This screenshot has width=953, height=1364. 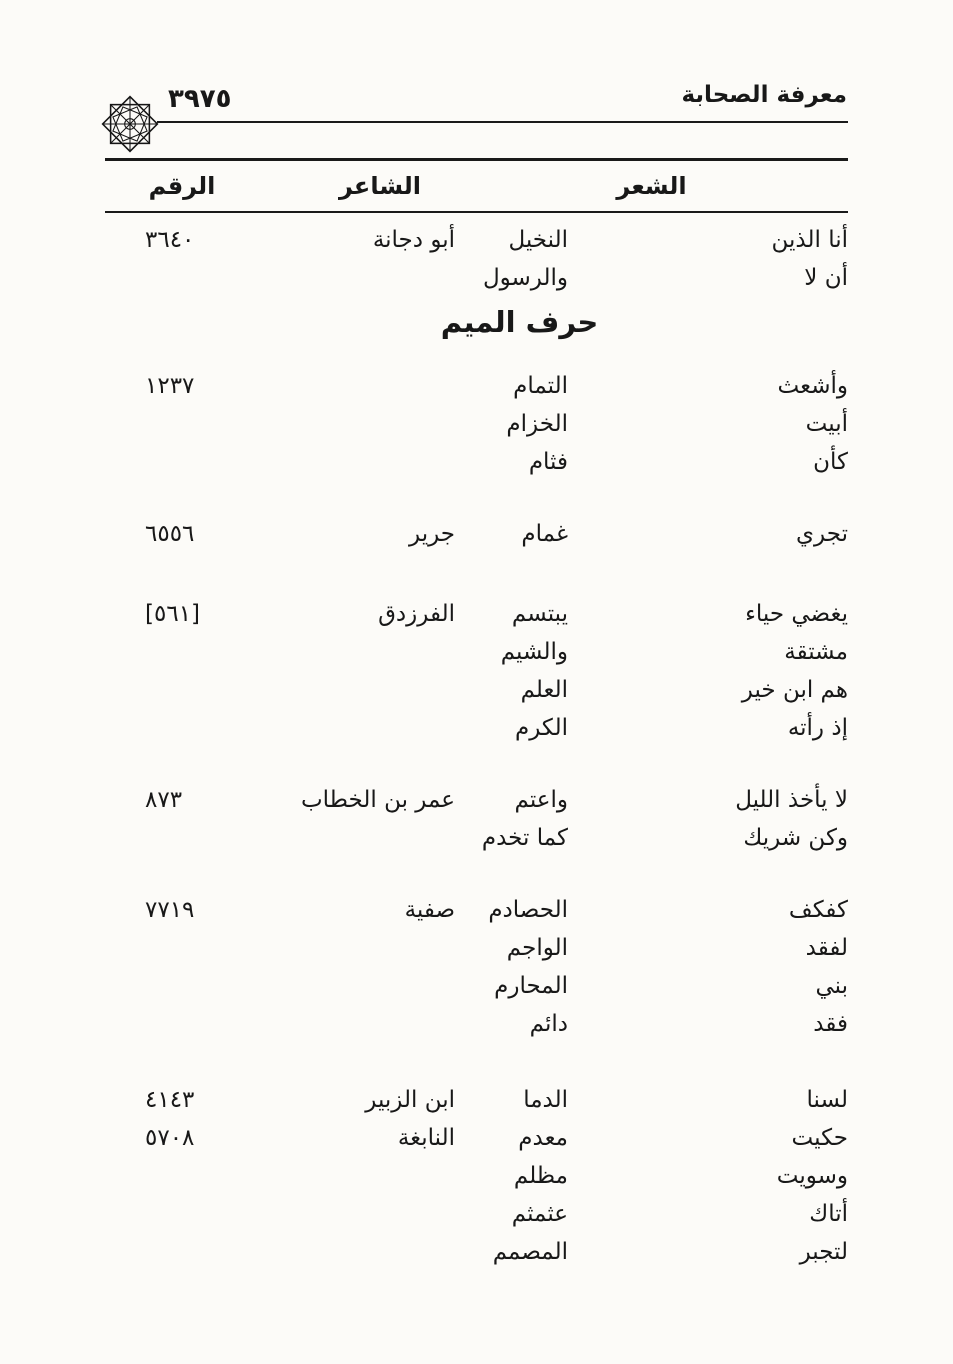 What do you see at coordinates (534, 652) in the screenshot?
I see `rhyme-word-cell: والشيم` at bounding box center [534, 652].